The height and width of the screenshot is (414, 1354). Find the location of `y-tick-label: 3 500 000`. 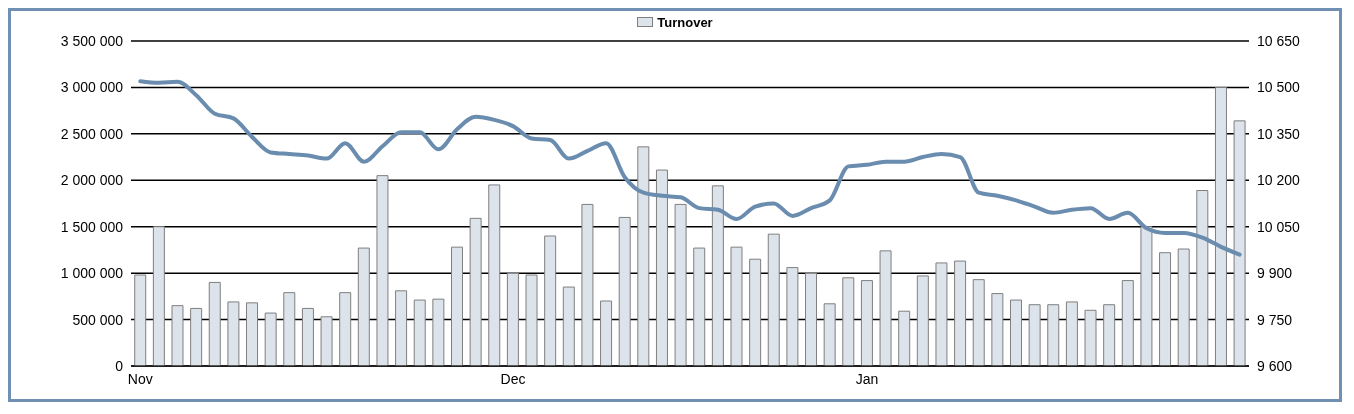

y-tick-label: 3 500 000 is located at coordinates (92, 40).